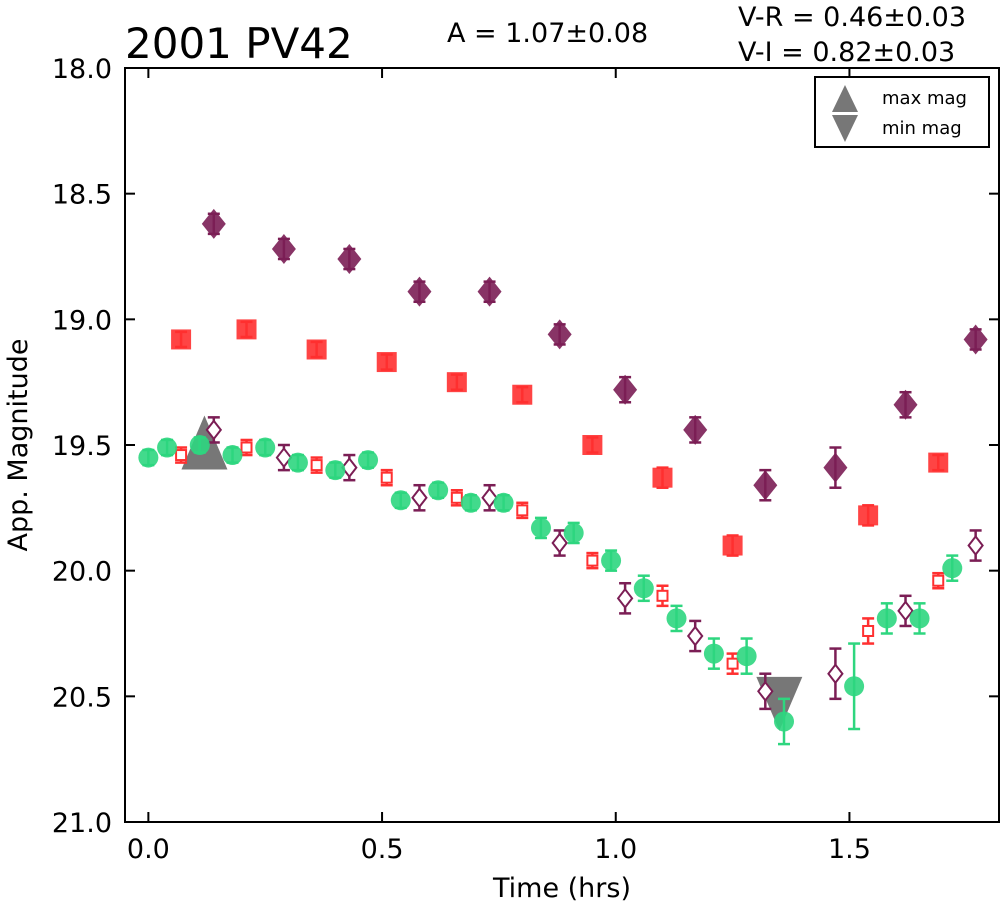 The image size is (1001, 904). What do you see at coordinates (148, 849) in the screenshot?
I see `x-tick-label-0: 0.0` at bounding box center [148, 849].